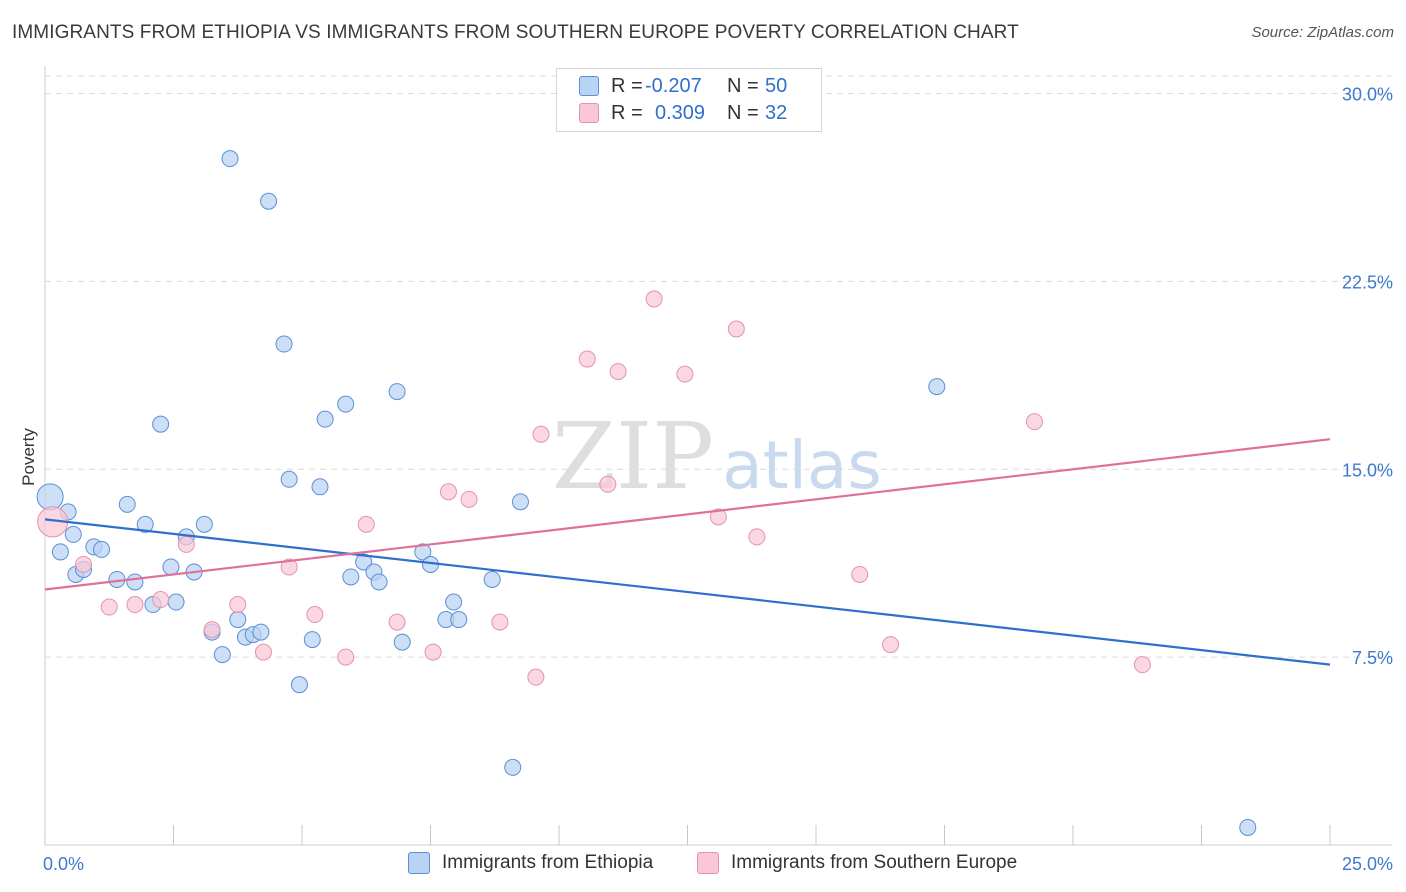 The image size is (1406, 892). Describe the element at coordinates (1367, 864) in the screenshot. I see `x-tick-label: 25.0%` at that location.